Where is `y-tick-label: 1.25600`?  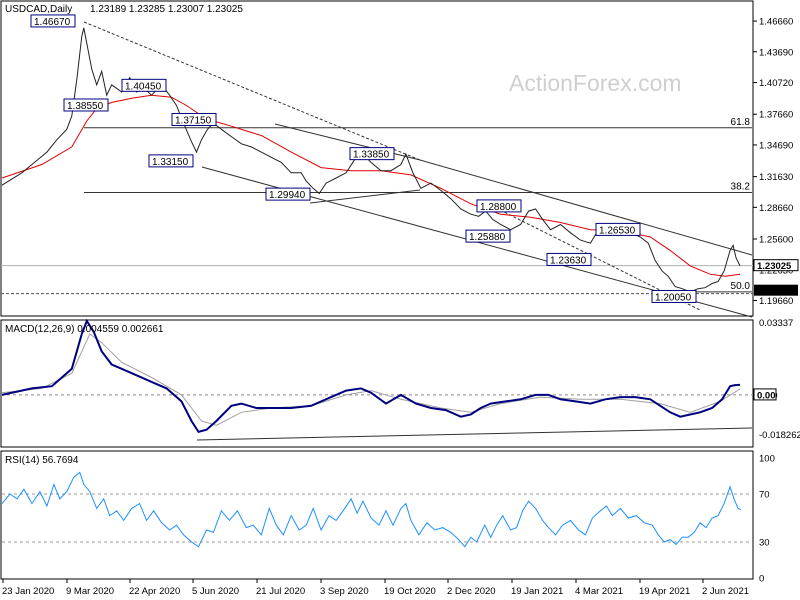
y-tick-label: 1.25600 is located at coordinates (776, 240).